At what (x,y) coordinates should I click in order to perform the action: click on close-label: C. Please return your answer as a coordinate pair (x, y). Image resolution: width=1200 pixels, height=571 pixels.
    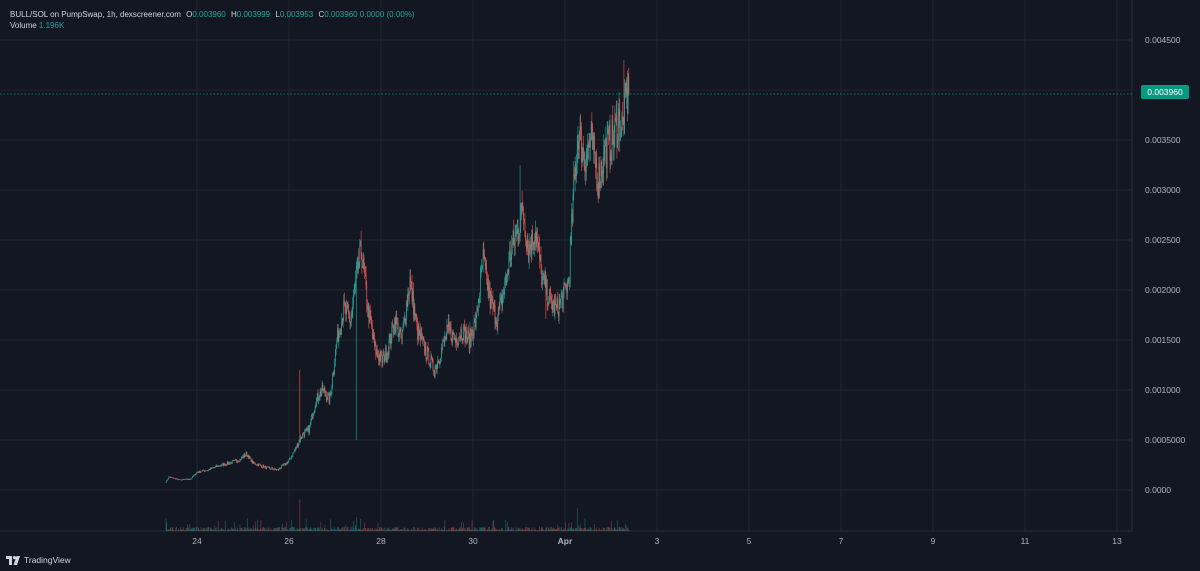
    Looking at the image, I should click on (321, 14).